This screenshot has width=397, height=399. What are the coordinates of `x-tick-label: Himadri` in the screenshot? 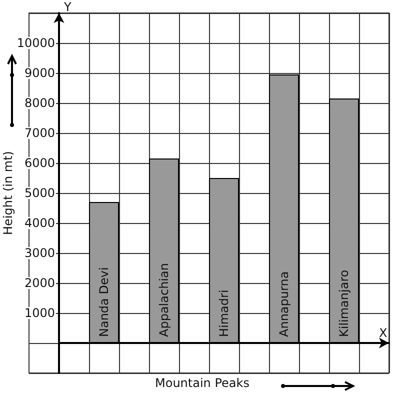 It's located at (224, 313).